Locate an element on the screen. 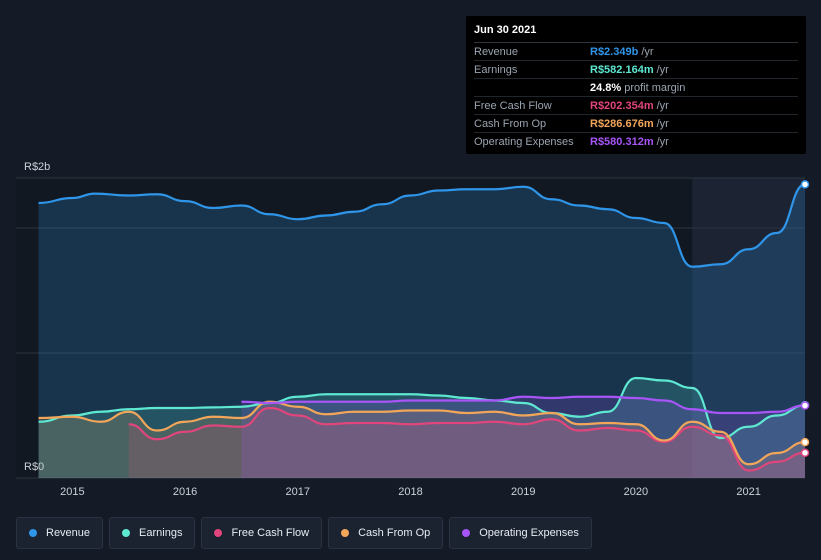 This screenshot has height=560, width=821. tooltip-value: R$580.312m is located at coordinates (622, 141).